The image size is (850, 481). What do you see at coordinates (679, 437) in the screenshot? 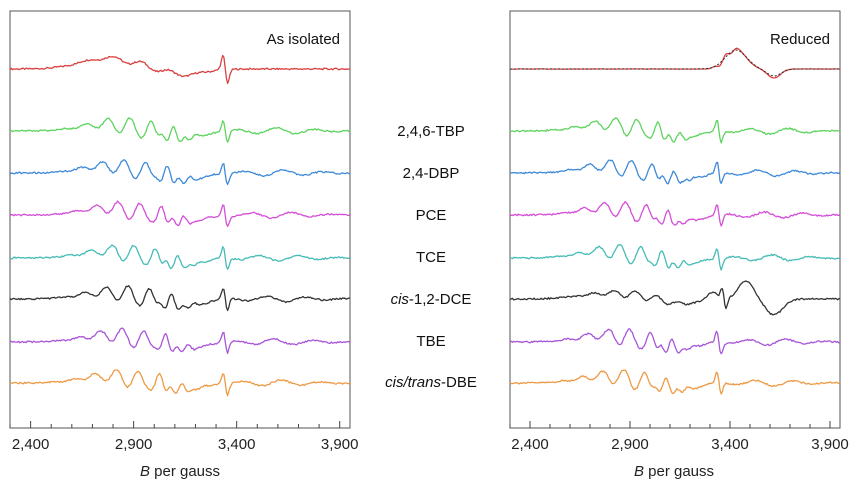
I see `ticks-right: 2,400 2,900 3,400 3,900` at bounding box center [679, 437].